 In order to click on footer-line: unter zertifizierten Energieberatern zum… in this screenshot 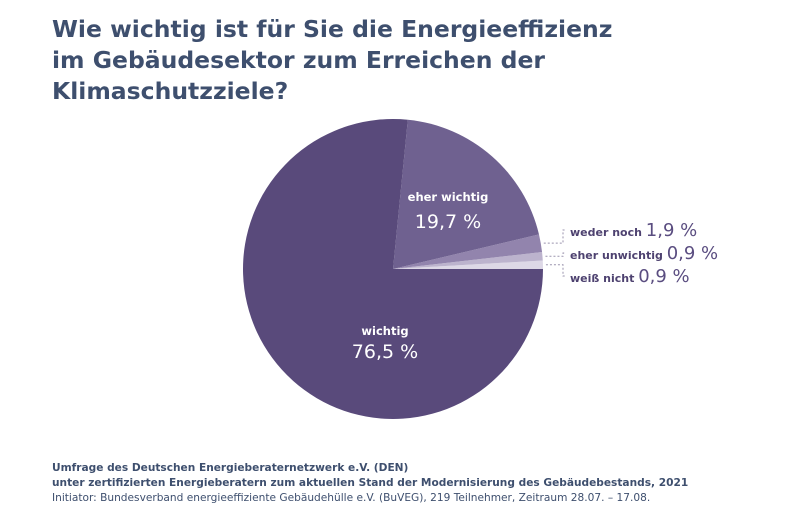, I will do `click(370, 483)`.